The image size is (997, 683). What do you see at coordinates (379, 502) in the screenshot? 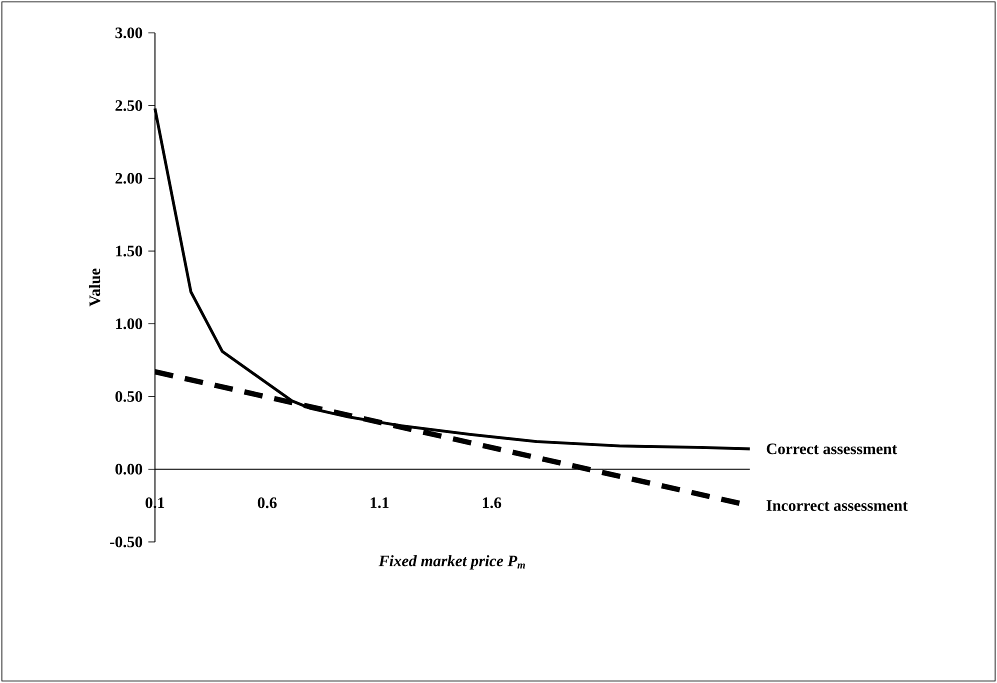
I see `x-tick-label: 1.1` at bounding box center [379, 502].